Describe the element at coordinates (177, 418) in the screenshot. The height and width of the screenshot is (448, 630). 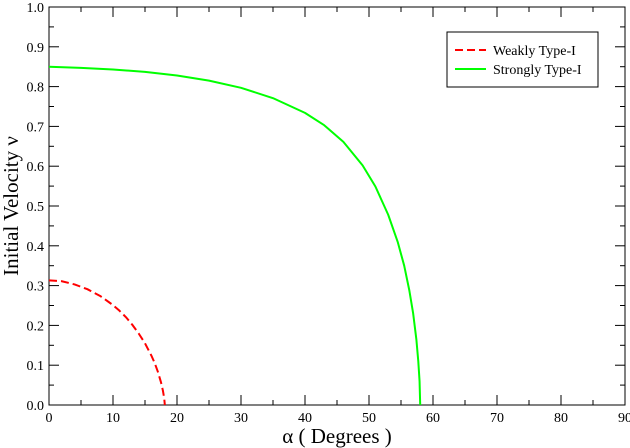
I see `x-tick-label: 20` at that location.